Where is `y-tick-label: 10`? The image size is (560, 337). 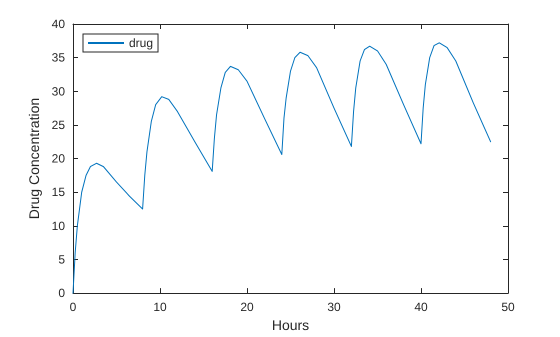 y-tick-label: 10 is located at coordinates (59, 225).